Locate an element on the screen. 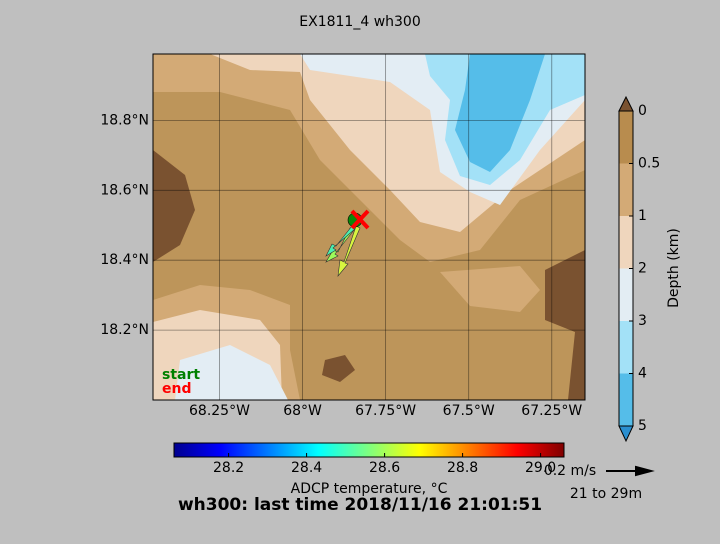 The image size is (720, 544). temperature-tick-label: 29.0 is located at coordinates (540, 468).